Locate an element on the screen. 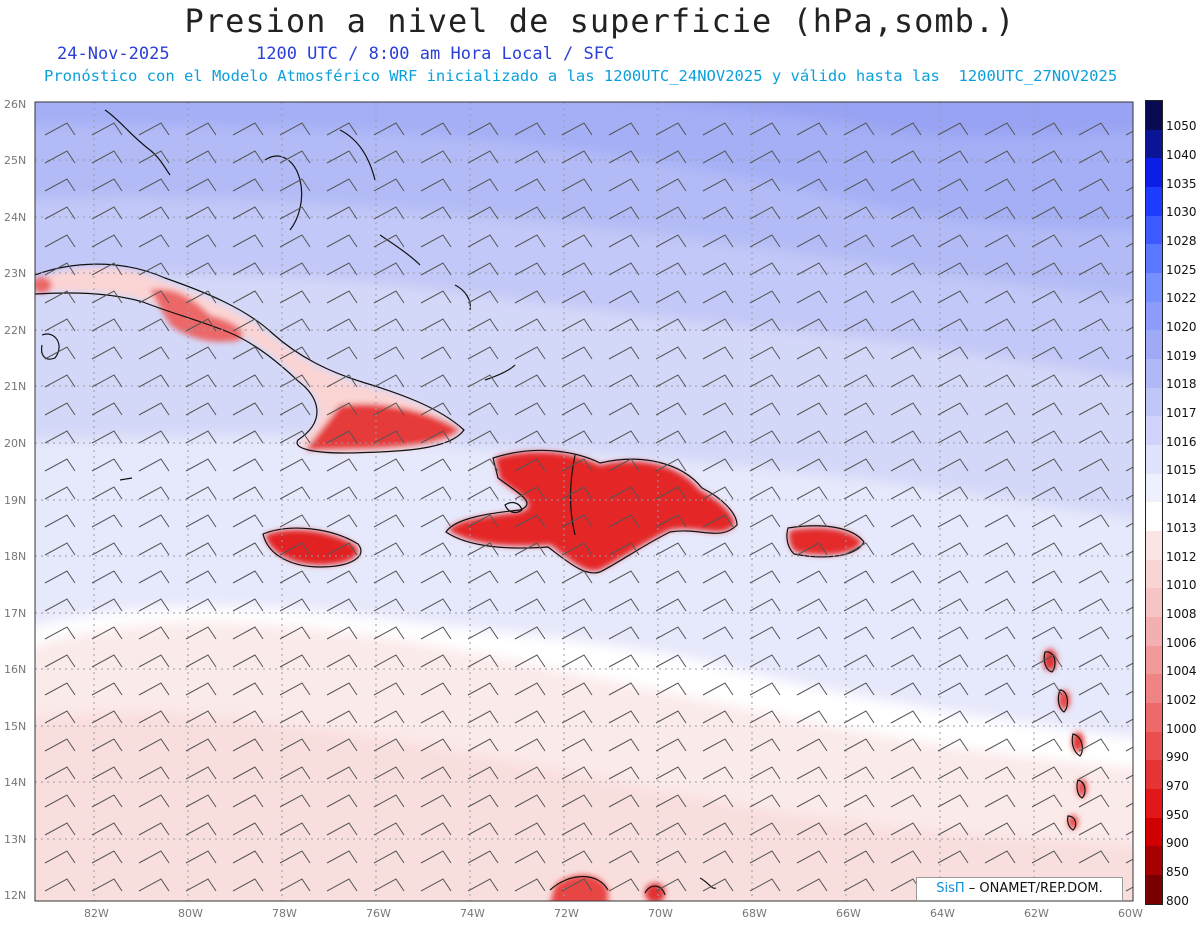  lon-label: 78W is located at coordinates (284, 913).